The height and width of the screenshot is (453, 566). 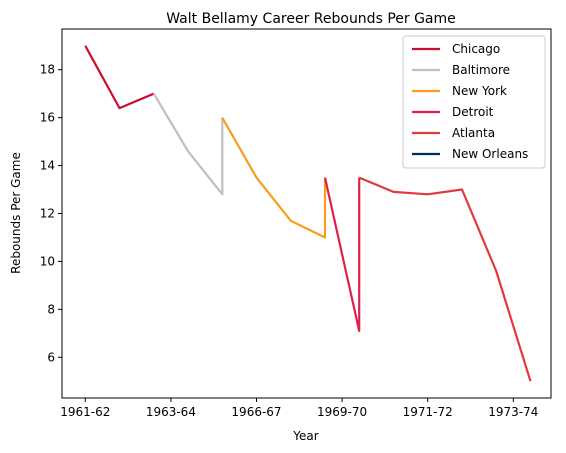 I want to click on x-tick-label: 1971-72, so click(x=428, y=412).